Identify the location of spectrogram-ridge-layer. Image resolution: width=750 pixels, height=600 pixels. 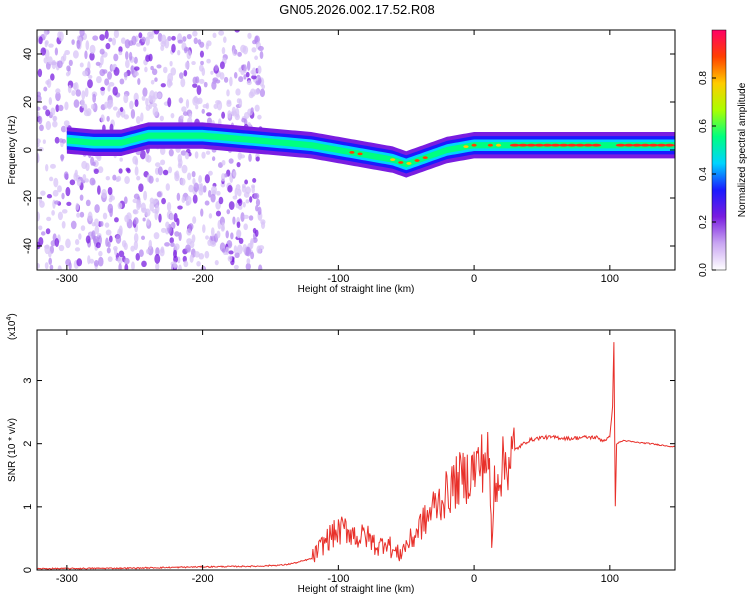
(370, 150).